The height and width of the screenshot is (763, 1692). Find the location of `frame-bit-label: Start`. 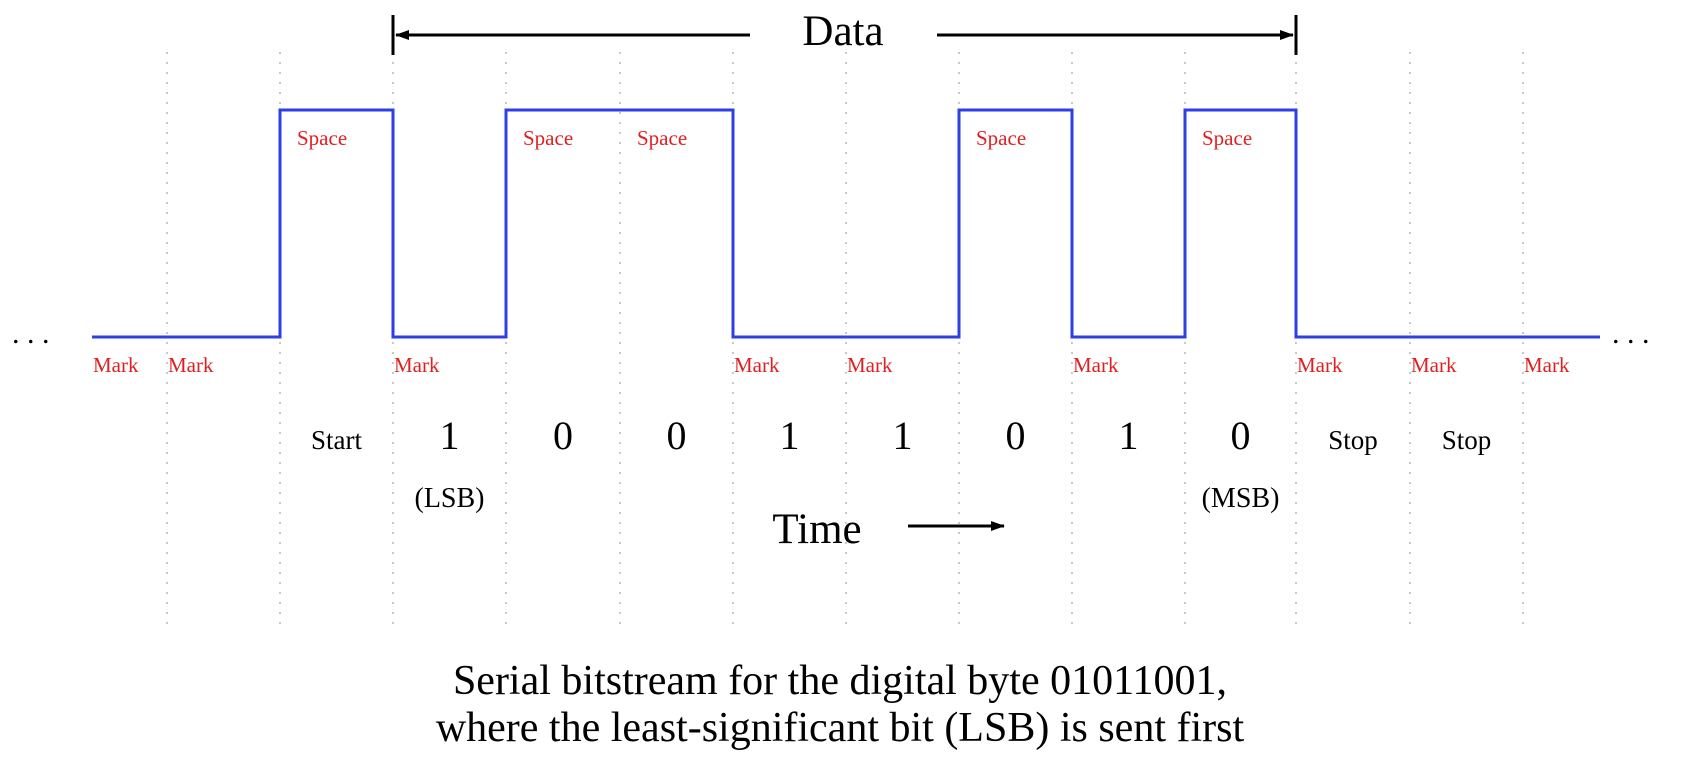

frame-bit-label: Start is located at coordinates (336, 440).